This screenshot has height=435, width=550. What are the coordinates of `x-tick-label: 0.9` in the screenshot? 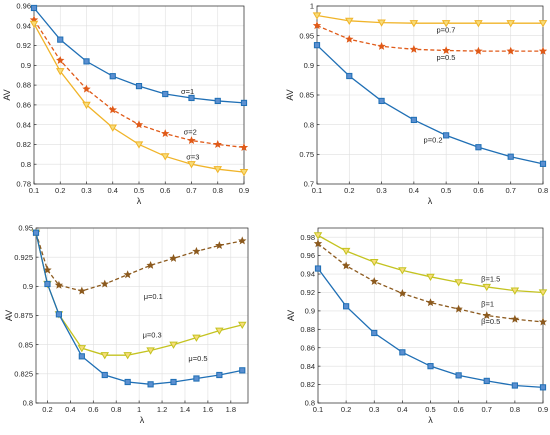 It's located at (543, 409).